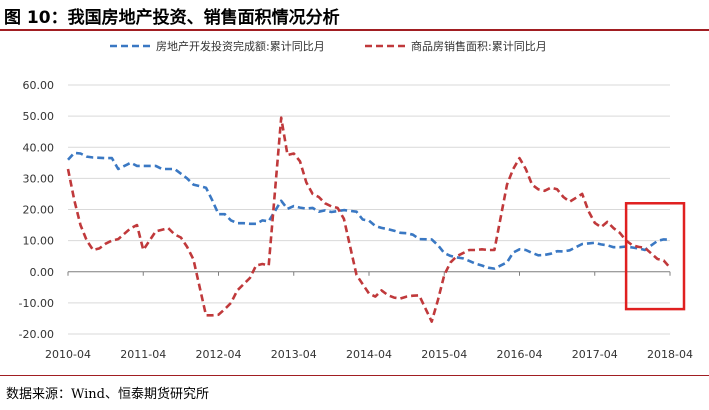 The width and height of the screenshot is (709, 410). What do you see at coordinates (42, 272) in the screenshot?
I see `y-tick-label: 0.00` at bounding box center [42, 272].